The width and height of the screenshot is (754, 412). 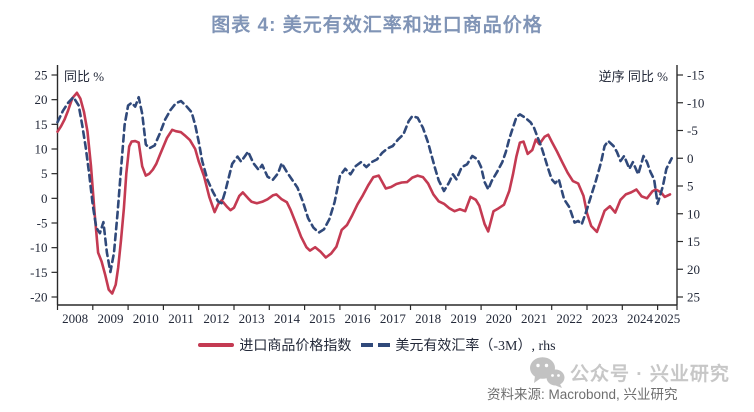 I want to click on svg-text: 2024, so click(x=640, y=318).